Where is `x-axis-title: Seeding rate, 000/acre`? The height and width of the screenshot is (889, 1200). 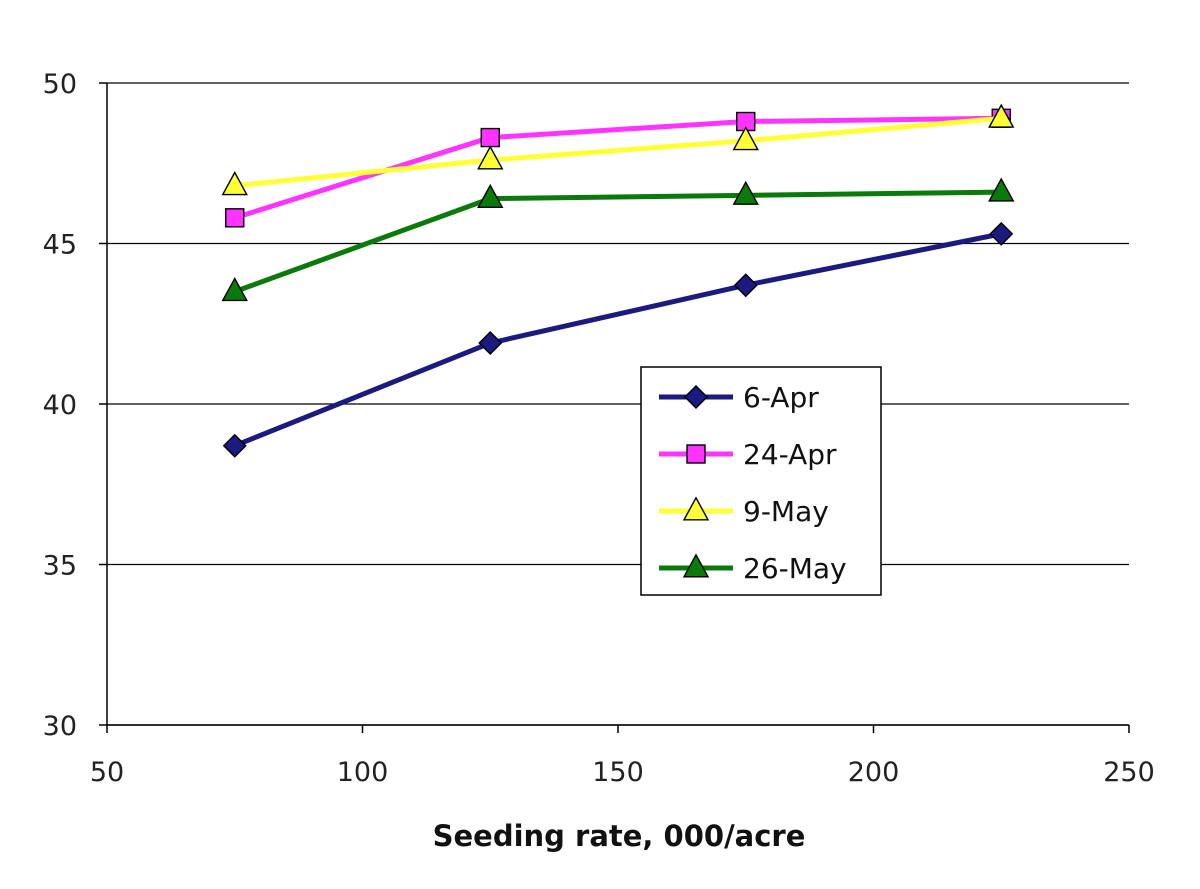
x-axis-title: Seeding rate, 000/acre is located at coordinates (619, 836).